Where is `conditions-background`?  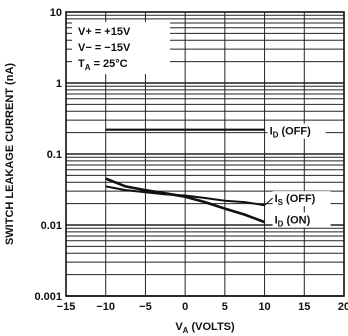
conditions-background is located at coordinates (121, 48).